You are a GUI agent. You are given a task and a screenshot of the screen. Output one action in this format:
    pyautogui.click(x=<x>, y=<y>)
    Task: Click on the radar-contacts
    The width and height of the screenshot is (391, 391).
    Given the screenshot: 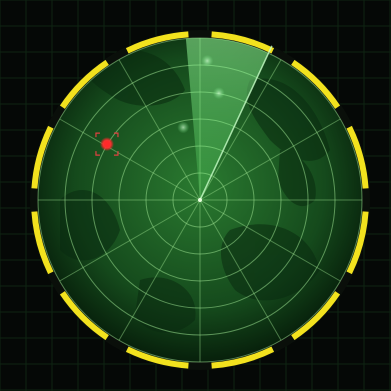 What is the action you would take?
    pyautogui.click(x=160, y=105)
    